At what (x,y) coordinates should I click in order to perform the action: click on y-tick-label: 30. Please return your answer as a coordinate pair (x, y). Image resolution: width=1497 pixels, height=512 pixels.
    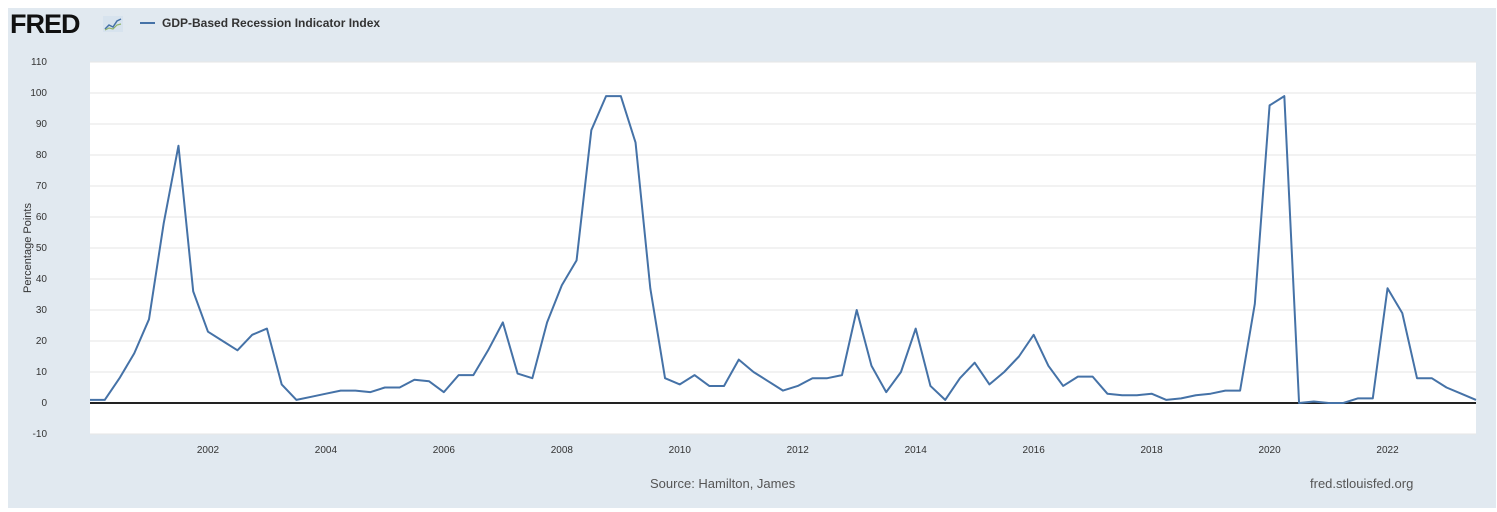
    Looking at the image, I should click on (42, 310).